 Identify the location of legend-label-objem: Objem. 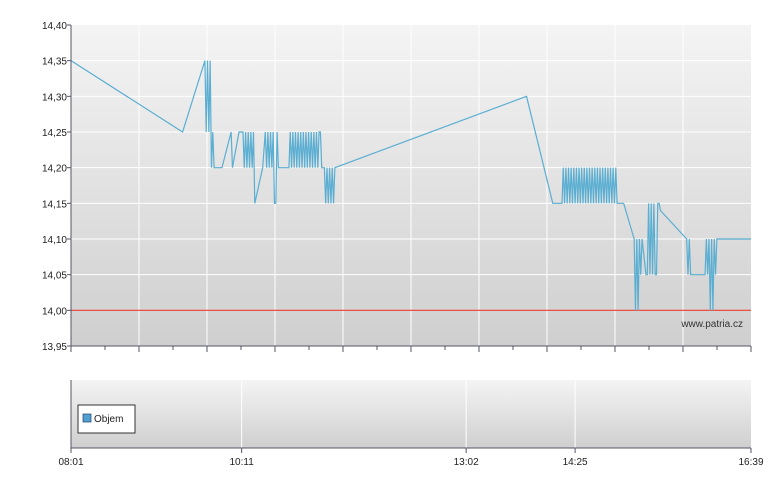
(108, 419).